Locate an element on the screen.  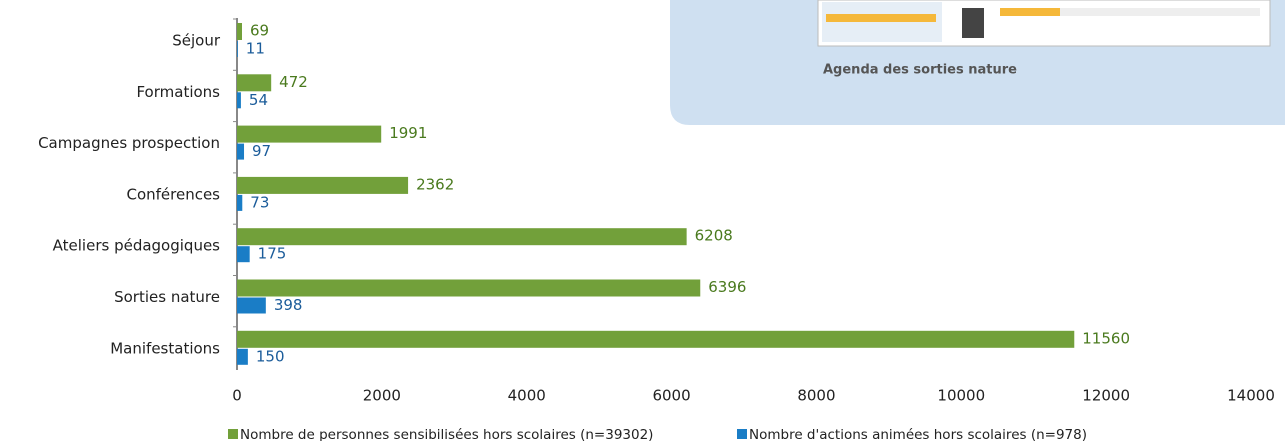
y-tick-label: Sorties nature is located at coordinates (167, 297).